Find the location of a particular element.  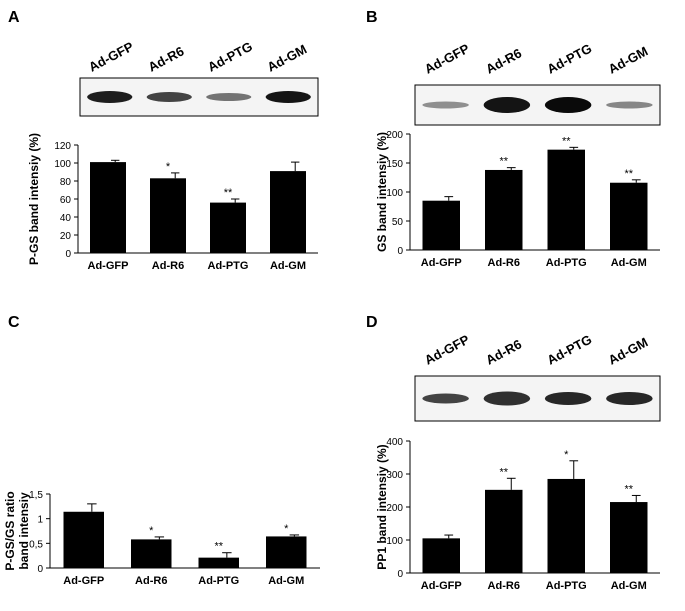

panel-label: D is located at coordinates (372, 322).